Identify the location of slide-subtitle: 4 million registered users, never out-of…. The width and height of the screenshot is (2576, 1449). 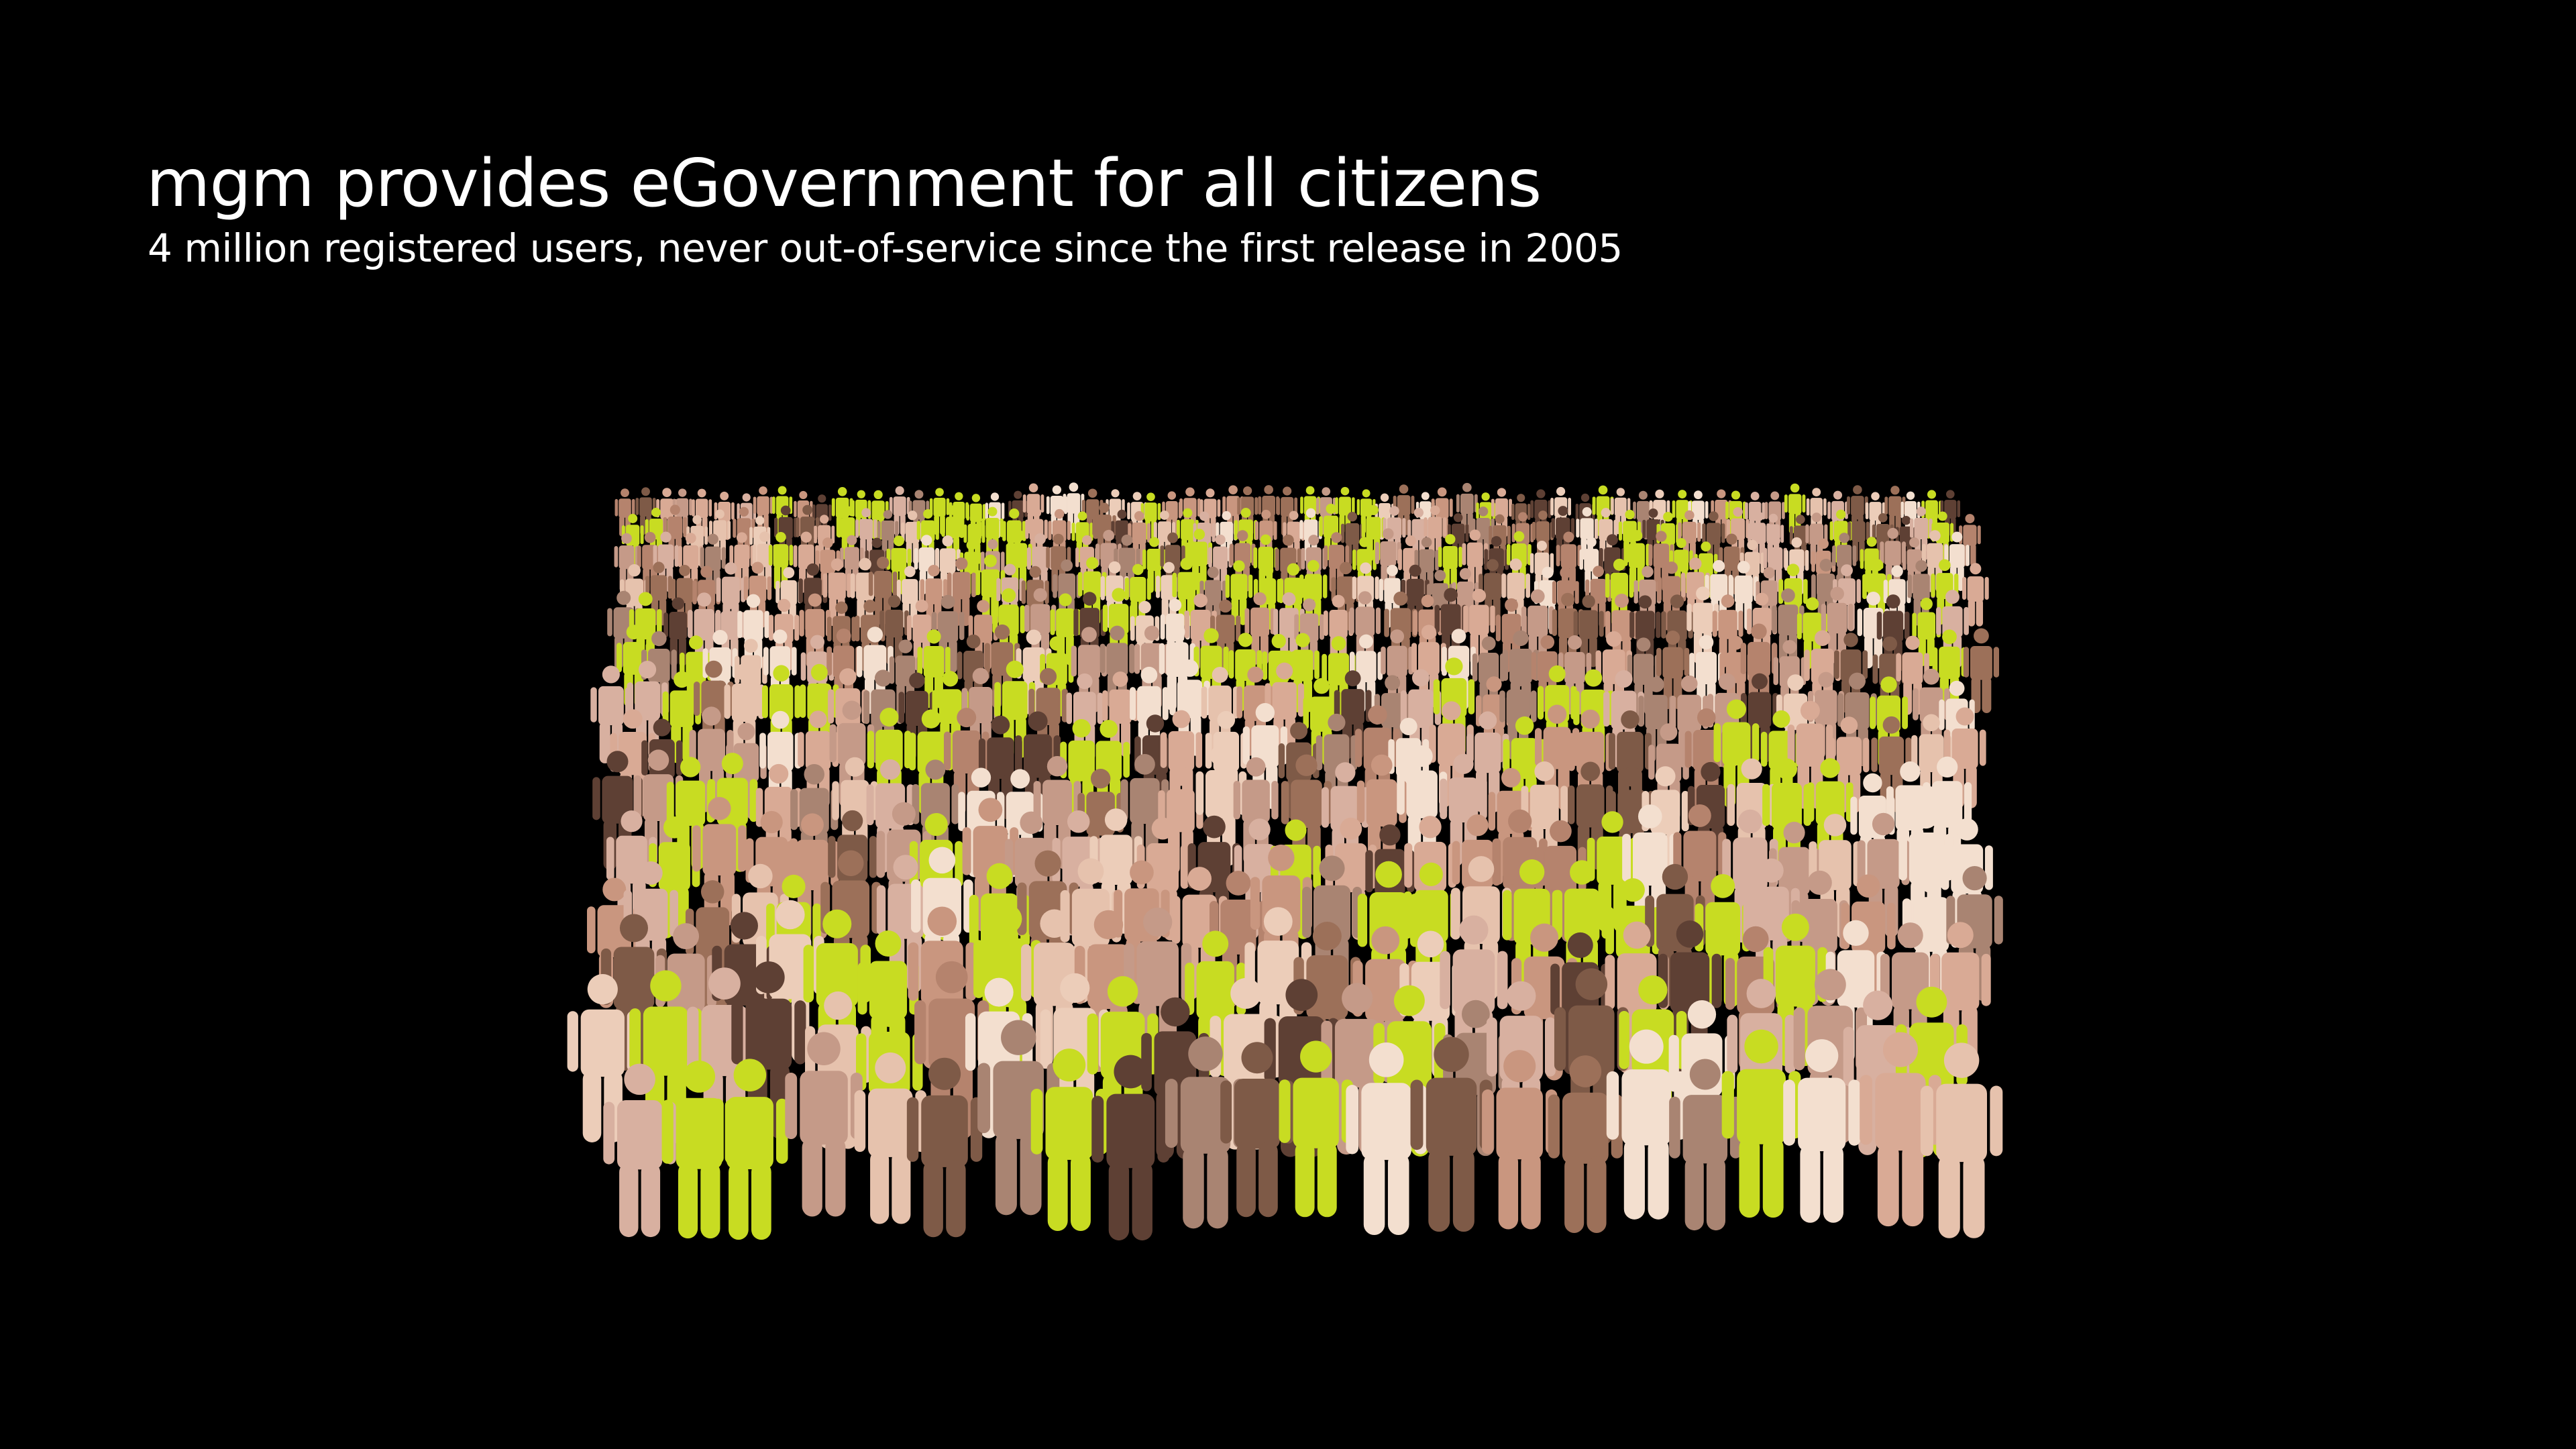
(885, 248).